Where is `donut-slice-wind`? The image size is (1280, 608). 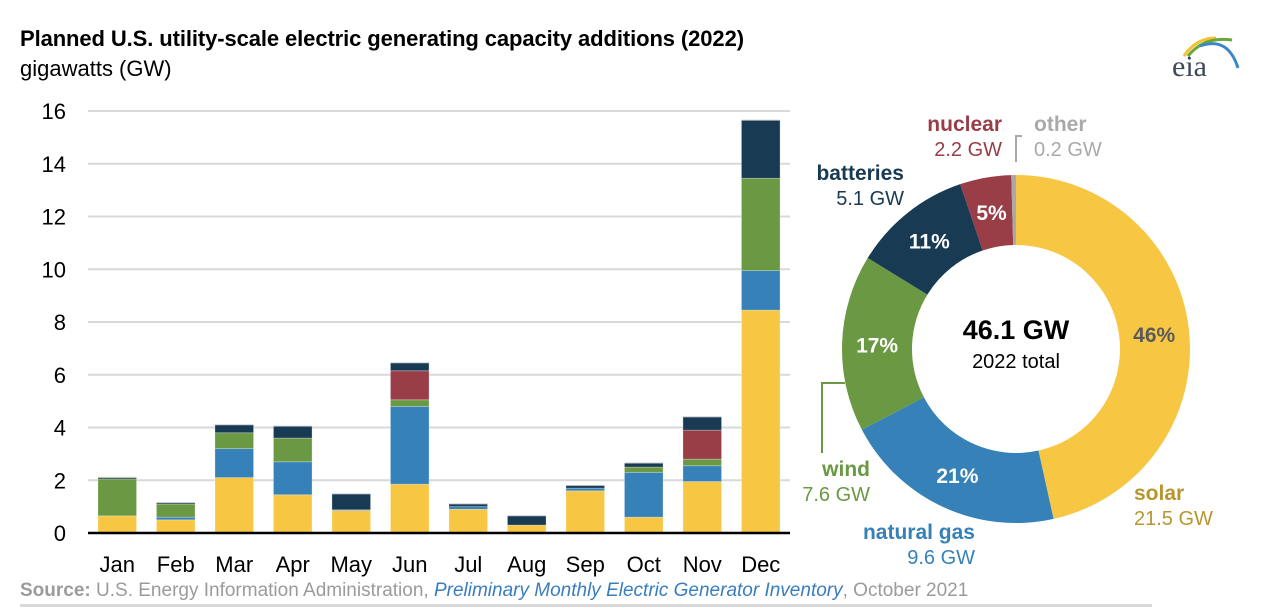 donut-slice-wind is located at coordinates (884, 343).